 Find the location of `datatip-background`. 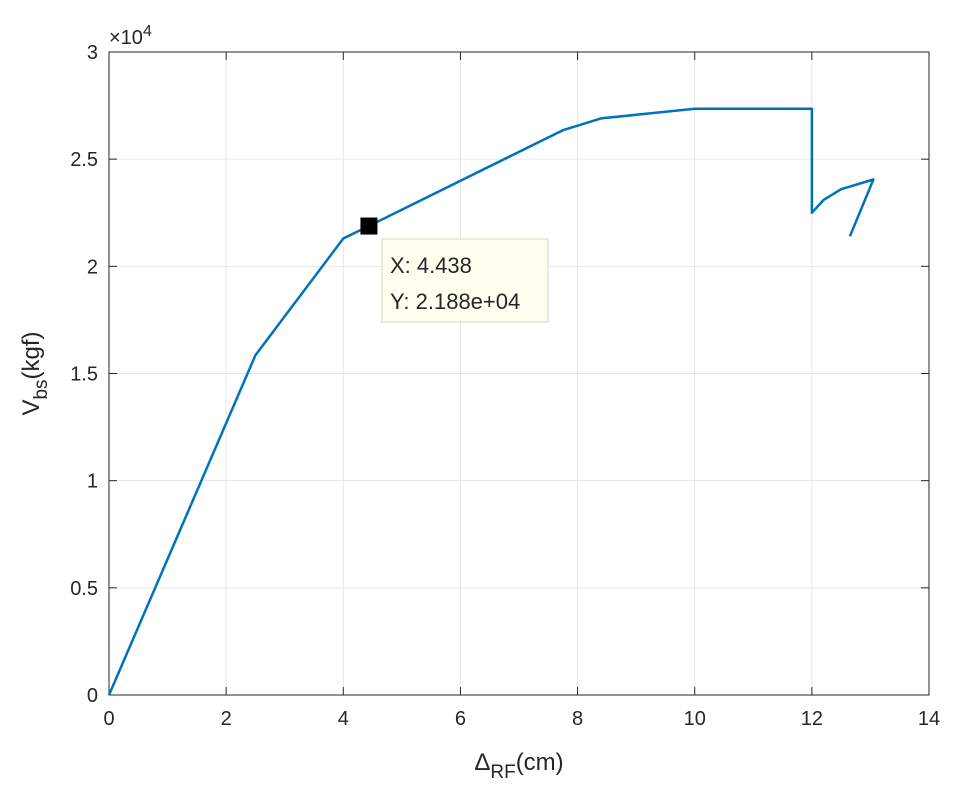

datatip-background is located at coordinates (465, 280).